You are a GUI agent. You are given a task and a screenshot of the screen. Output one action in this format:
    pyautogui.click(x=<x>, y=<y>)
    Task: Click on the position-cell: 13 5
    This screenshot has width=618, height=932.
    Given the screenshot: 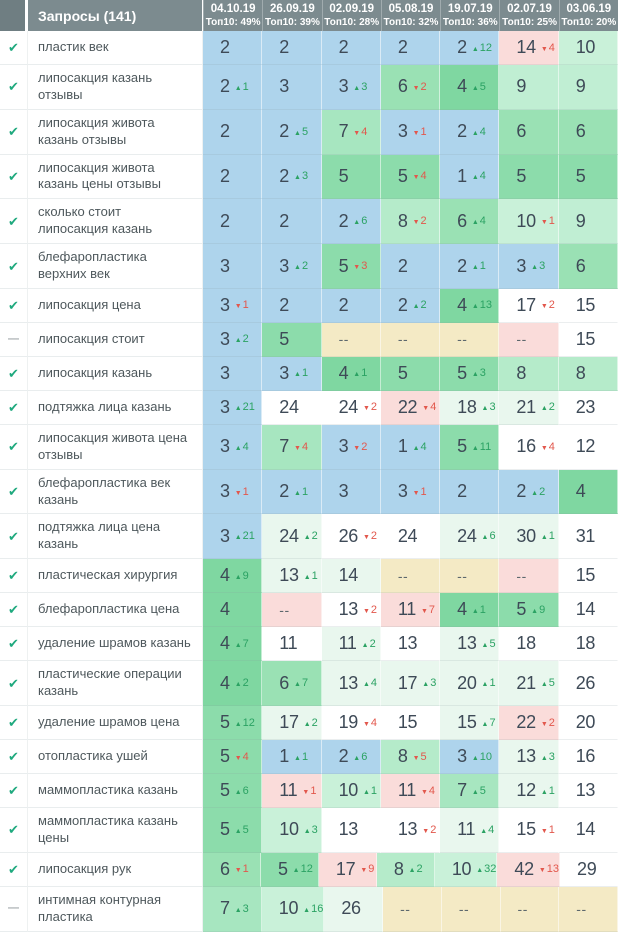 What is the action you would take?
    pyautogui.click(x=470, y=644)
    